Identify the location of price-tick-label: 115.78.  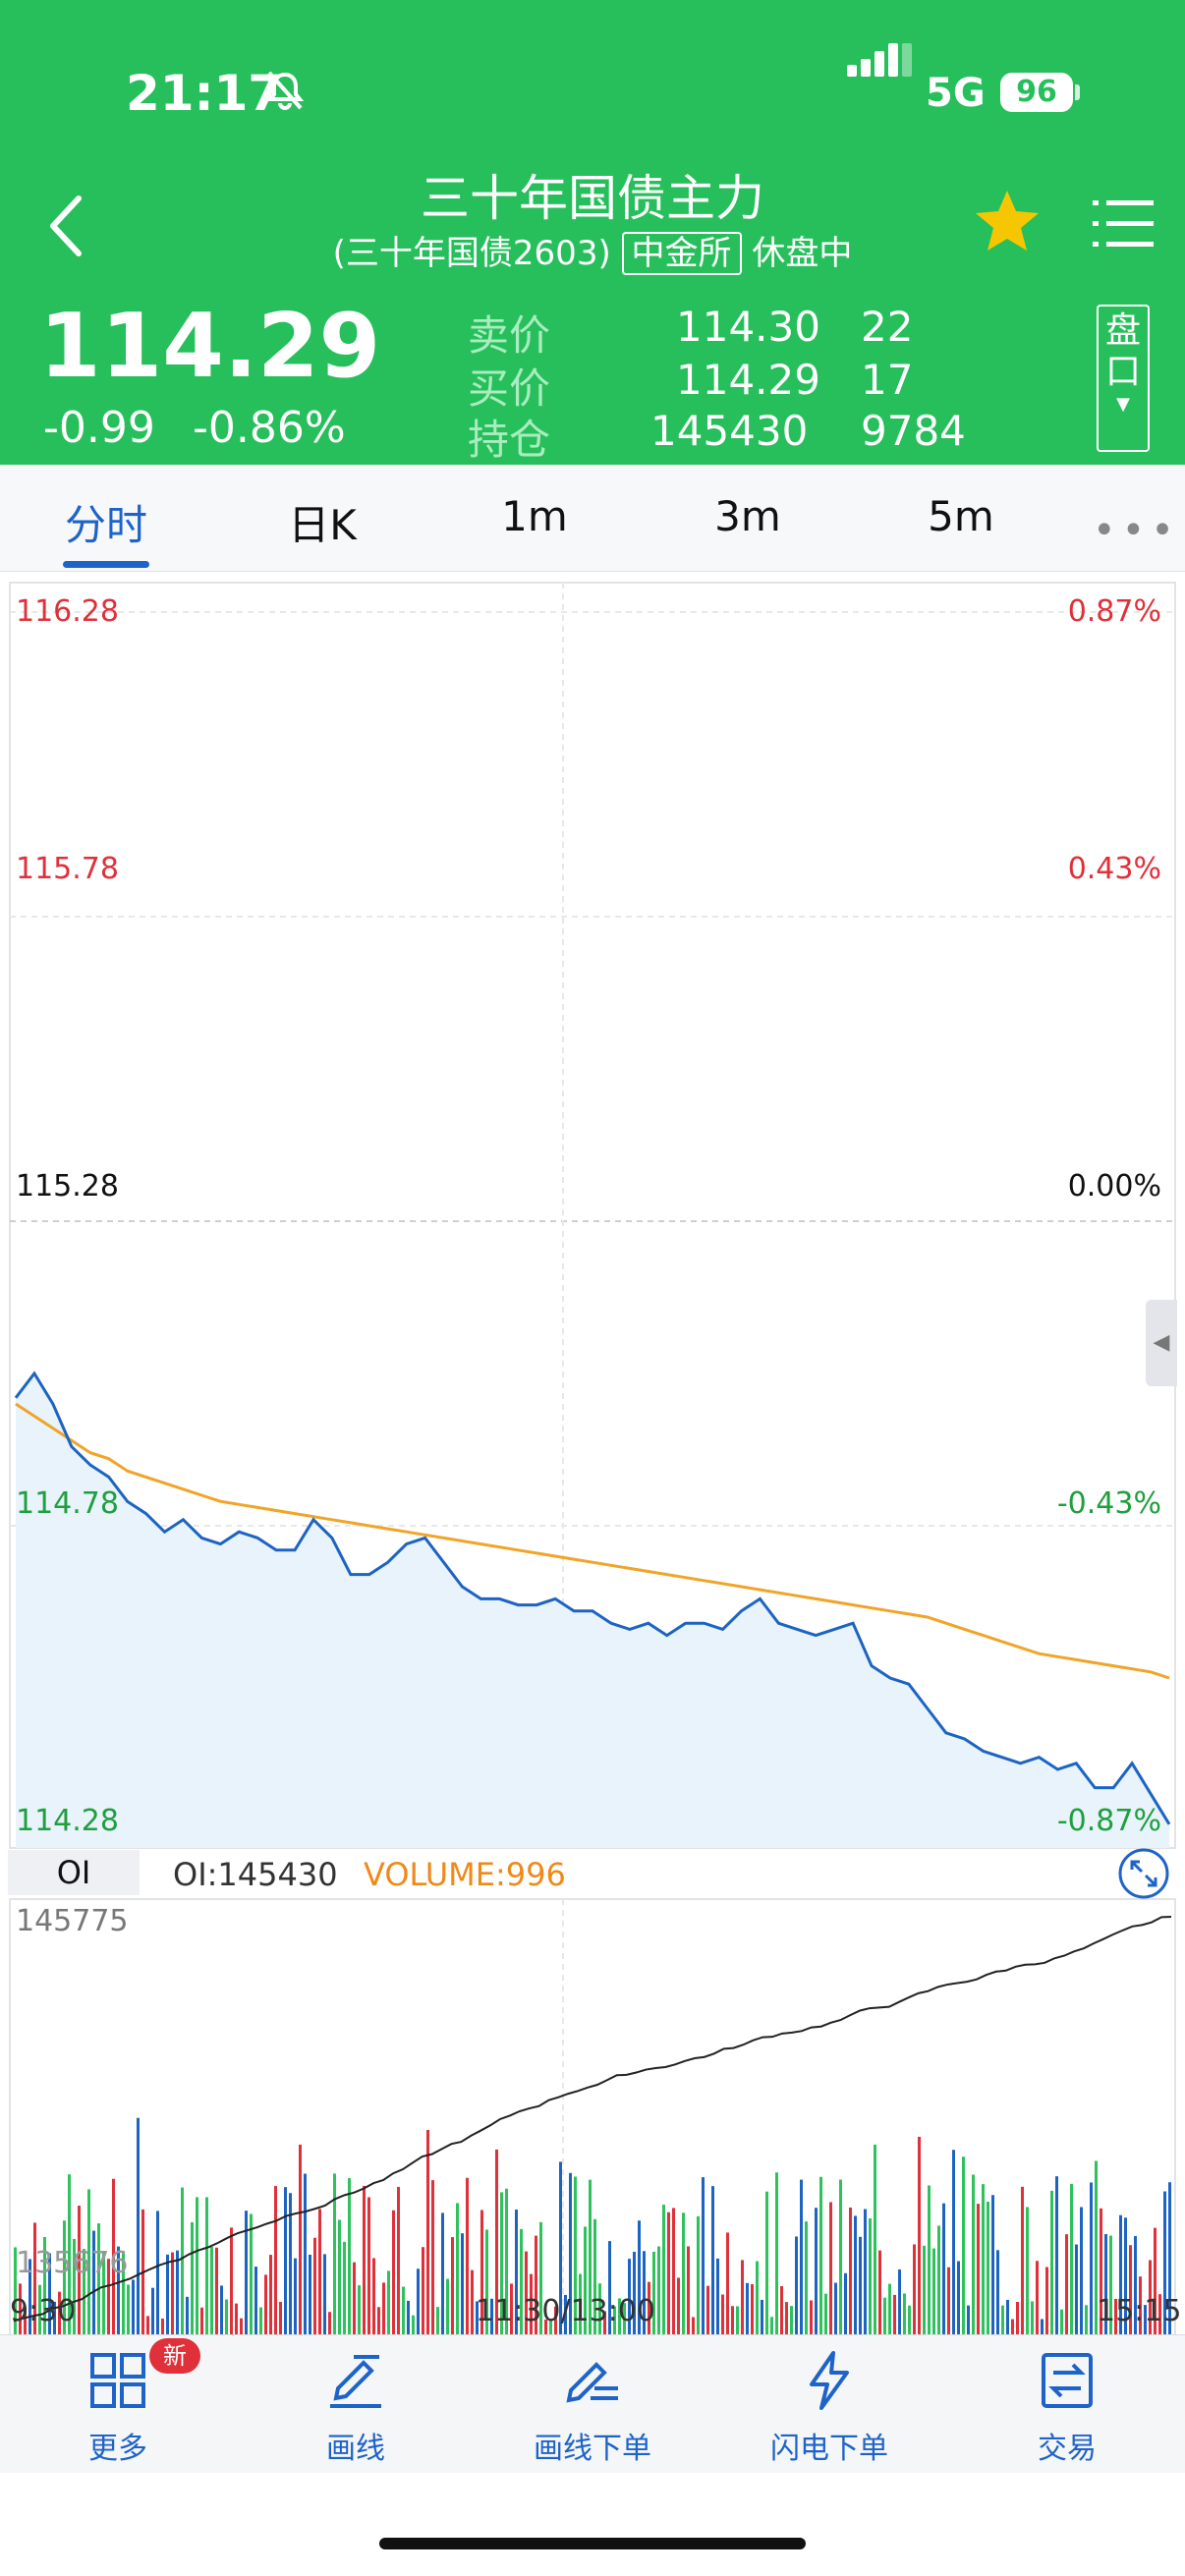
(68, 869).